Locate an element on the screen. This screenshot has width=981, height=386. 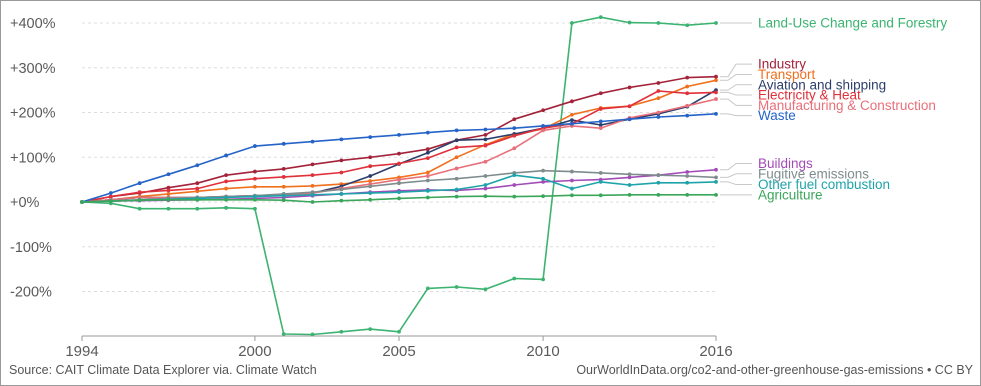
y-tick-label: +400% is located at coordinates (33, 24).